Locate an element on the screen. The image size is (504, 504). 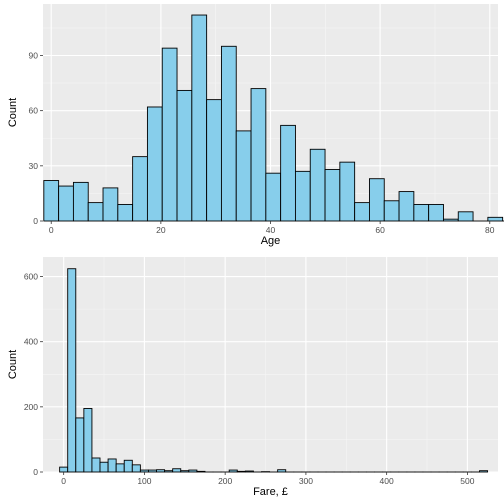
fare-x-tick-label: 0 is located at coordinates (63, 481).